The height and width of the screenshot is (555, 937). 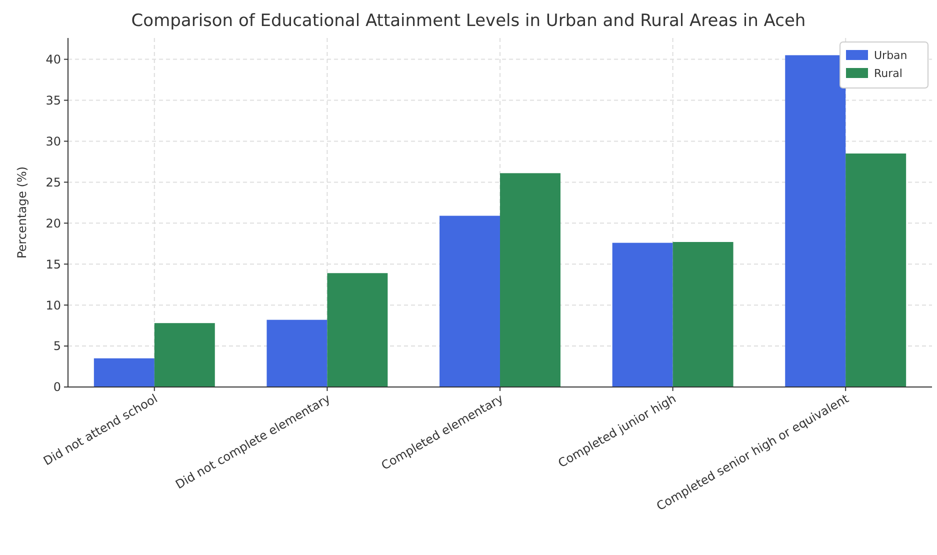 I want to click on y-tick-label: 5, so click(x=57, y=346).